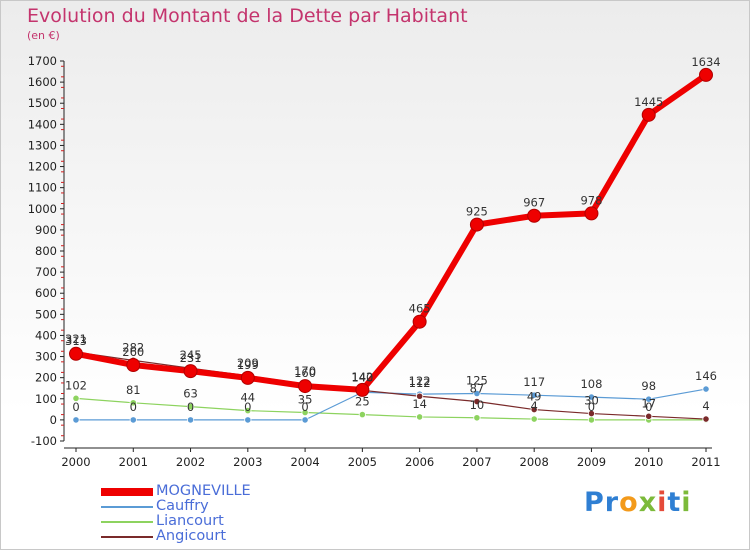 This screenshot has height=550, width=750. Describe the element at coordinates (419, 404) in the screenshot. I see `data-label: 14` at that location.